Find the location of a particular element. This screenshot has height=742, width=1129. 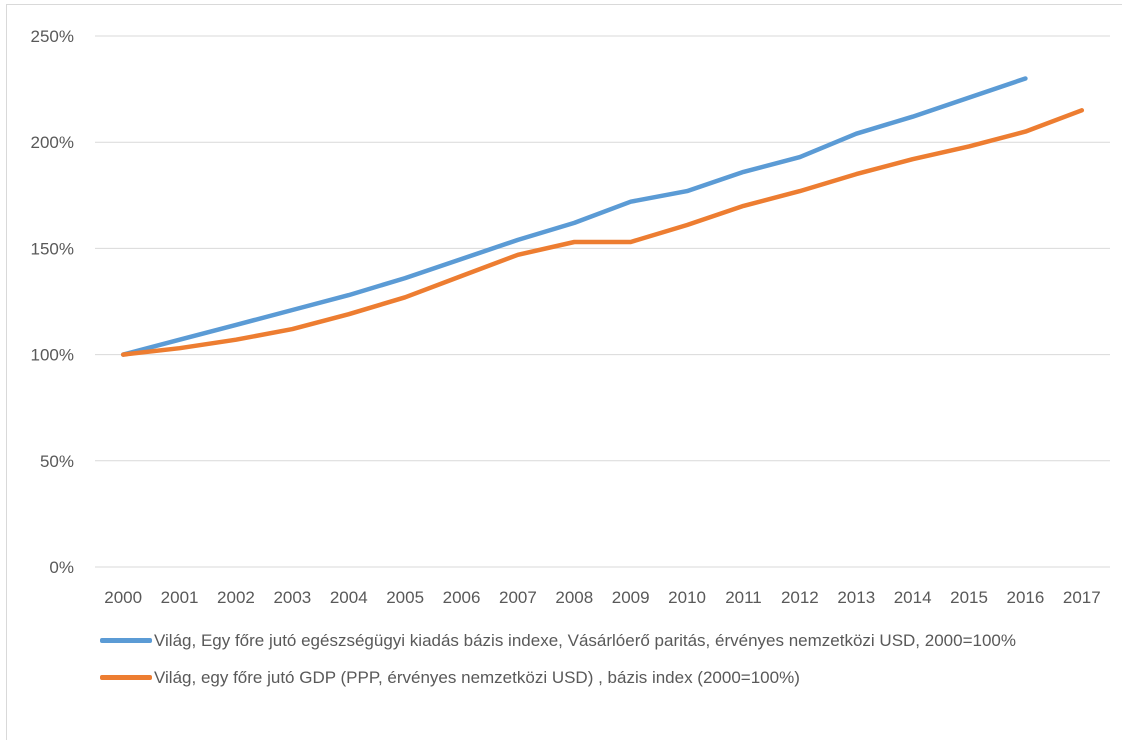

x-tick-label: 2005 is located at coordinates (405, 597).